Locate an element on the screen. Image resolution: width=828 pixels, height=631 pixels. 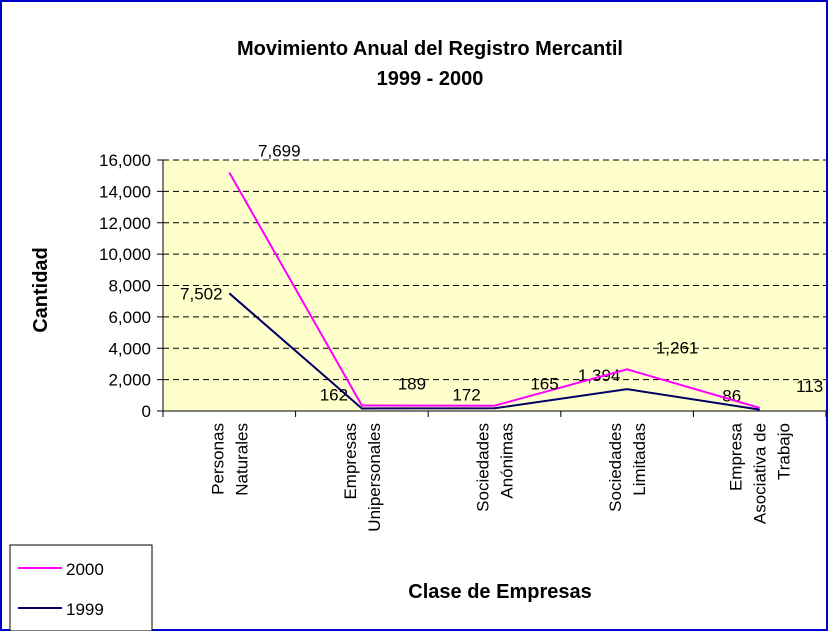
chart-subtitle: 1999 - 2000 is located at coordinates (430, 79).